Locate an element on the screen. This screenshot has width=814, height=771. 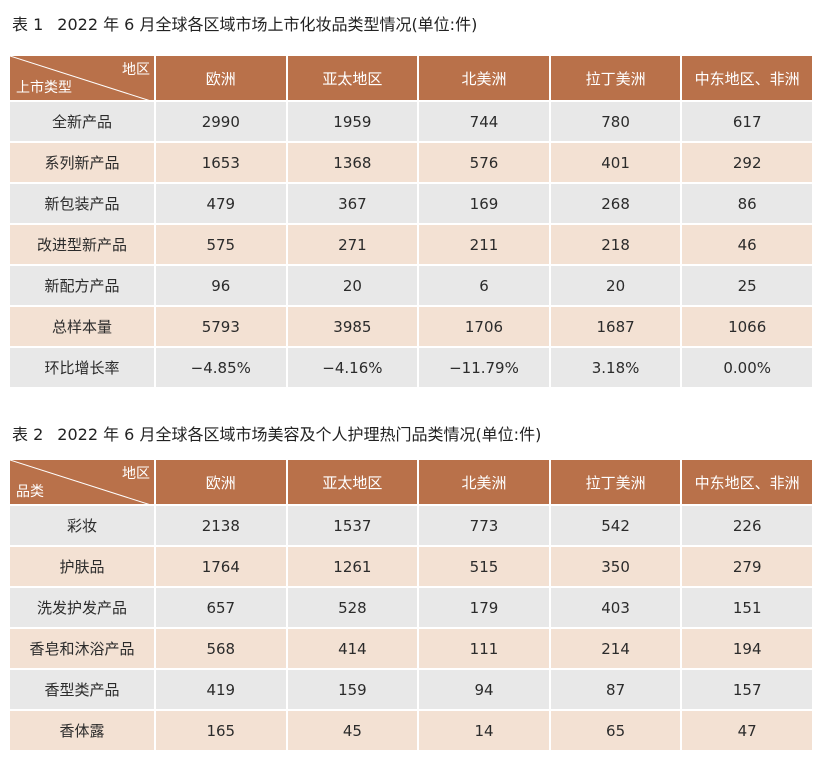
table-cell: 211 is located at coordinates (483, 245).